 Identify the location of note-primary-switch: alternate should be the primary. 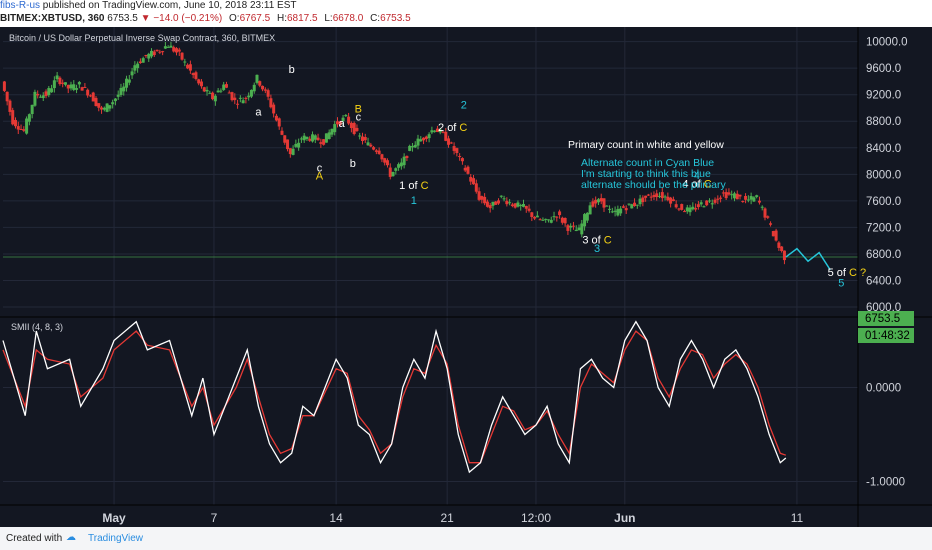
(653, 185).